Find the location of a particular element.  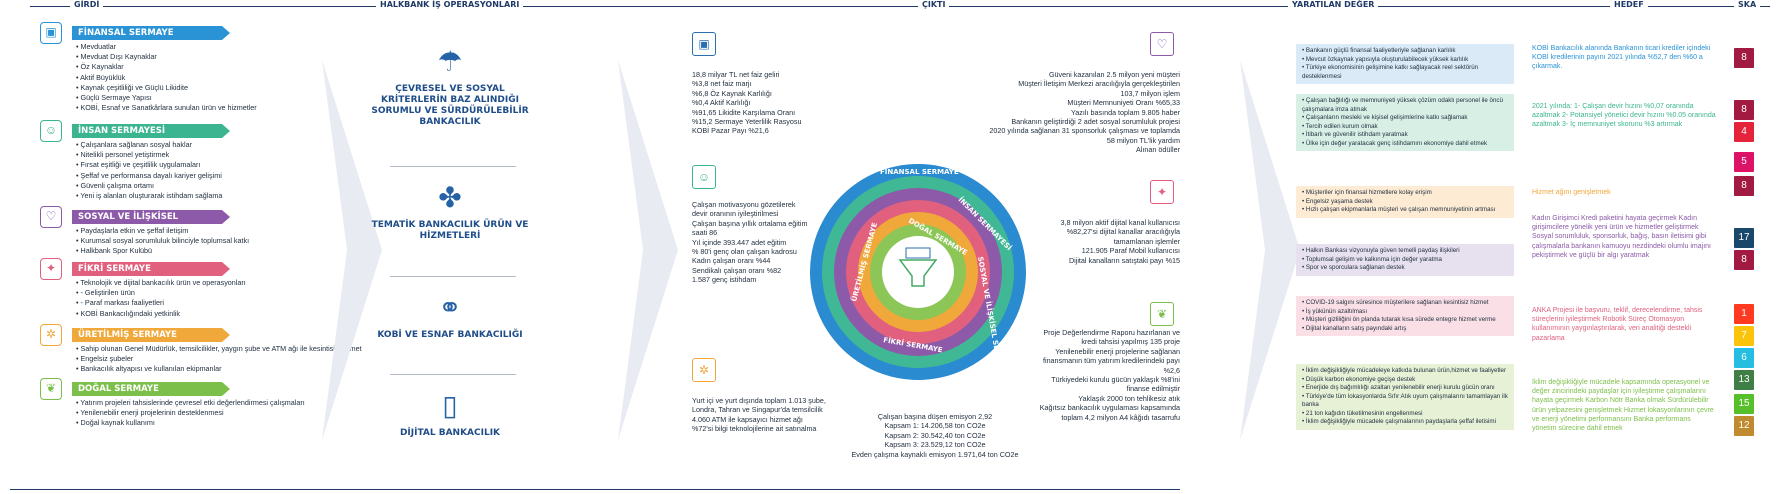

output-line: Kapsam 1: 14.206,58 ton CO2e is located at coordinates (935, 426).